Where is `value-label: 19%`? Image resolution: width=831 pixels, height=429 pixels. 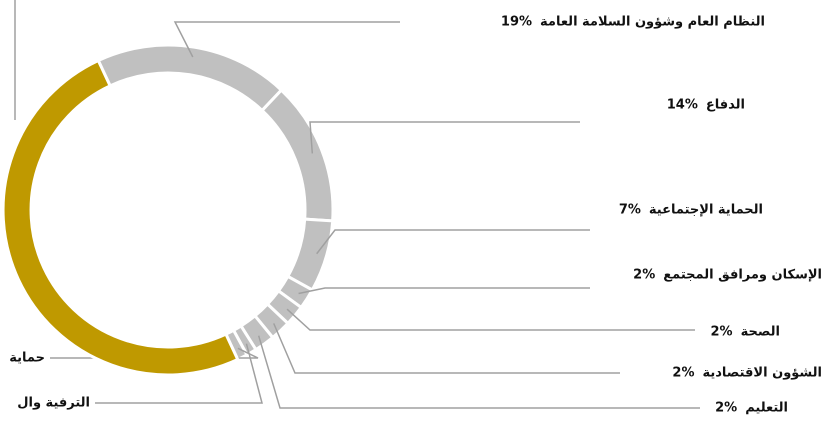
value-label: 19% is located at coordinates (516, 22).